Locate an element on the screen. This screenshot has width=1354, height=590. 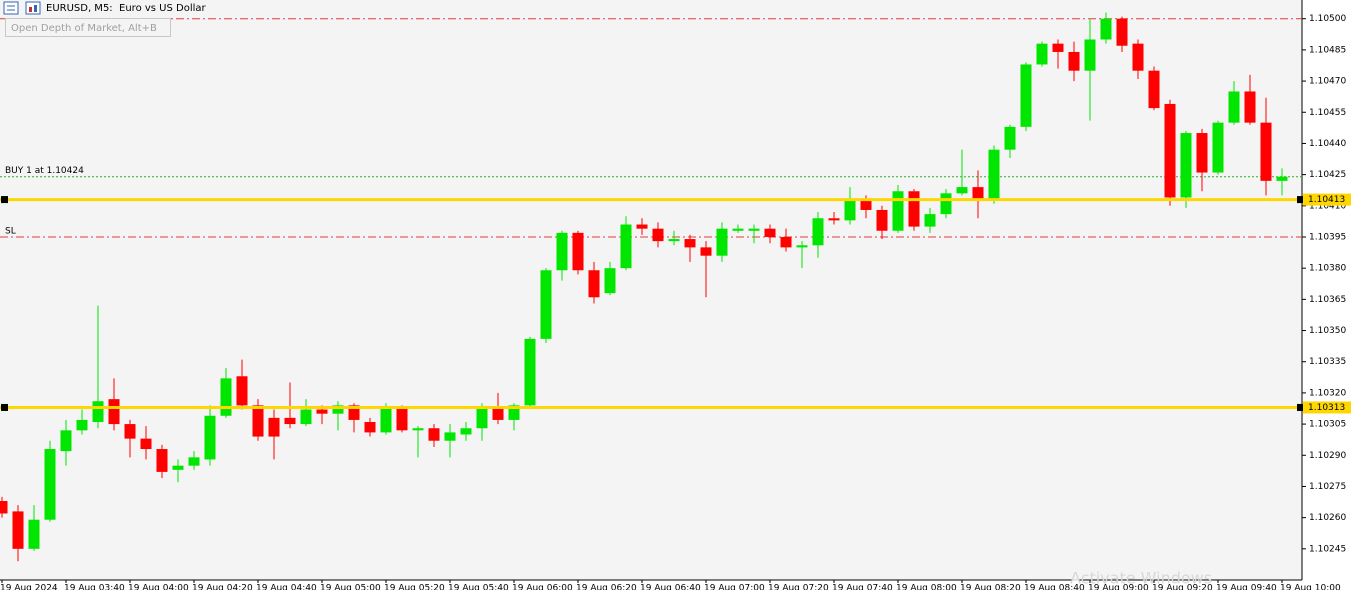
x-tick-label: 19 Aug 04:40 is located at coordinates (286, 587).